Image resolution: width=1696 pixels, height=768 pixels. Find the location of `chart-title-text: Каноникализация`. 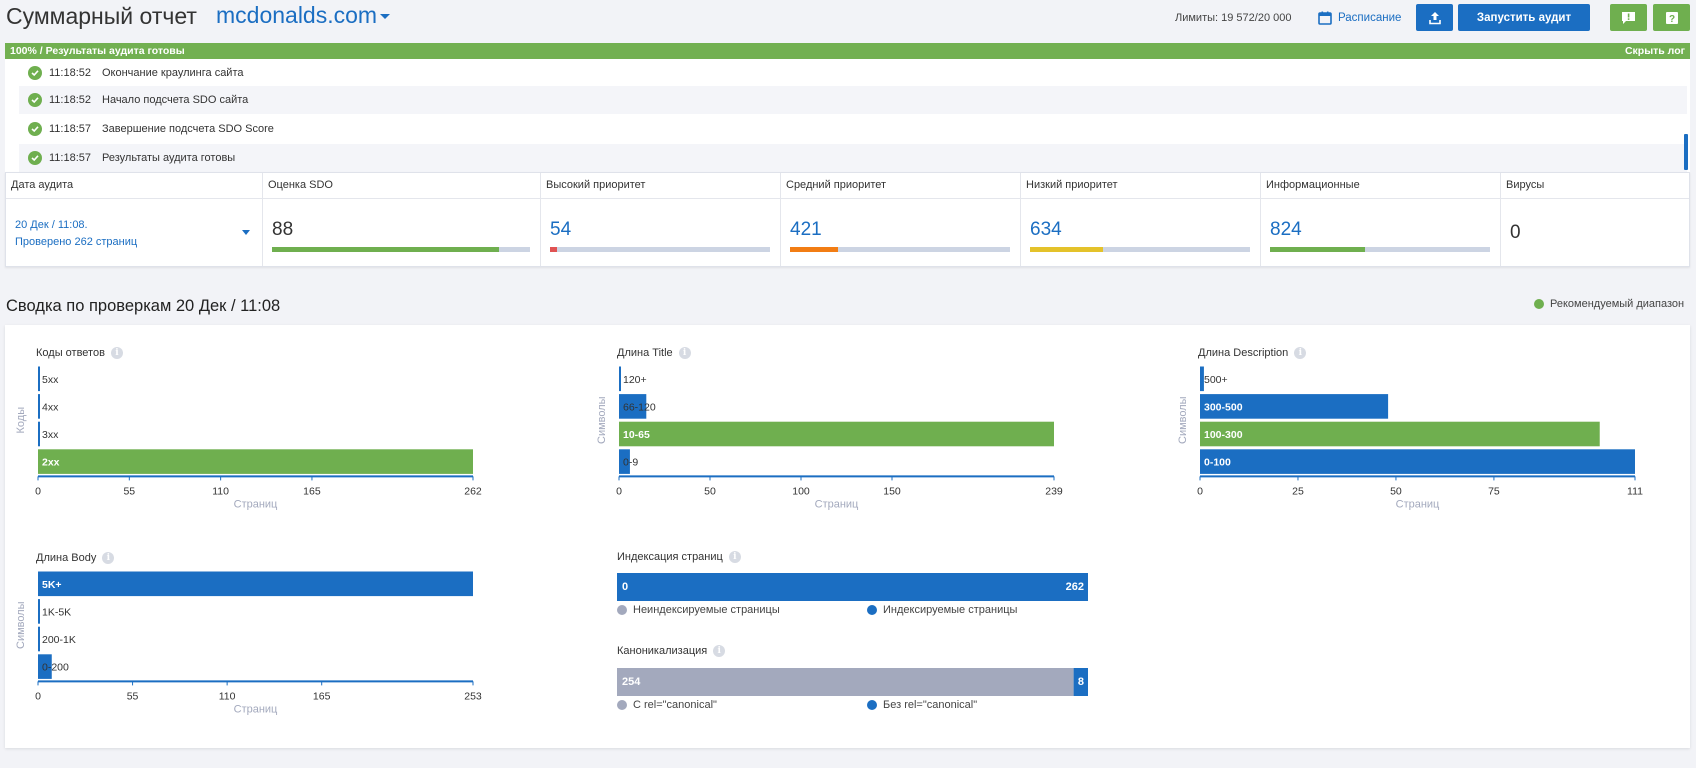

chart-title-text: Каноникализация is located at coordinates (662, 651).